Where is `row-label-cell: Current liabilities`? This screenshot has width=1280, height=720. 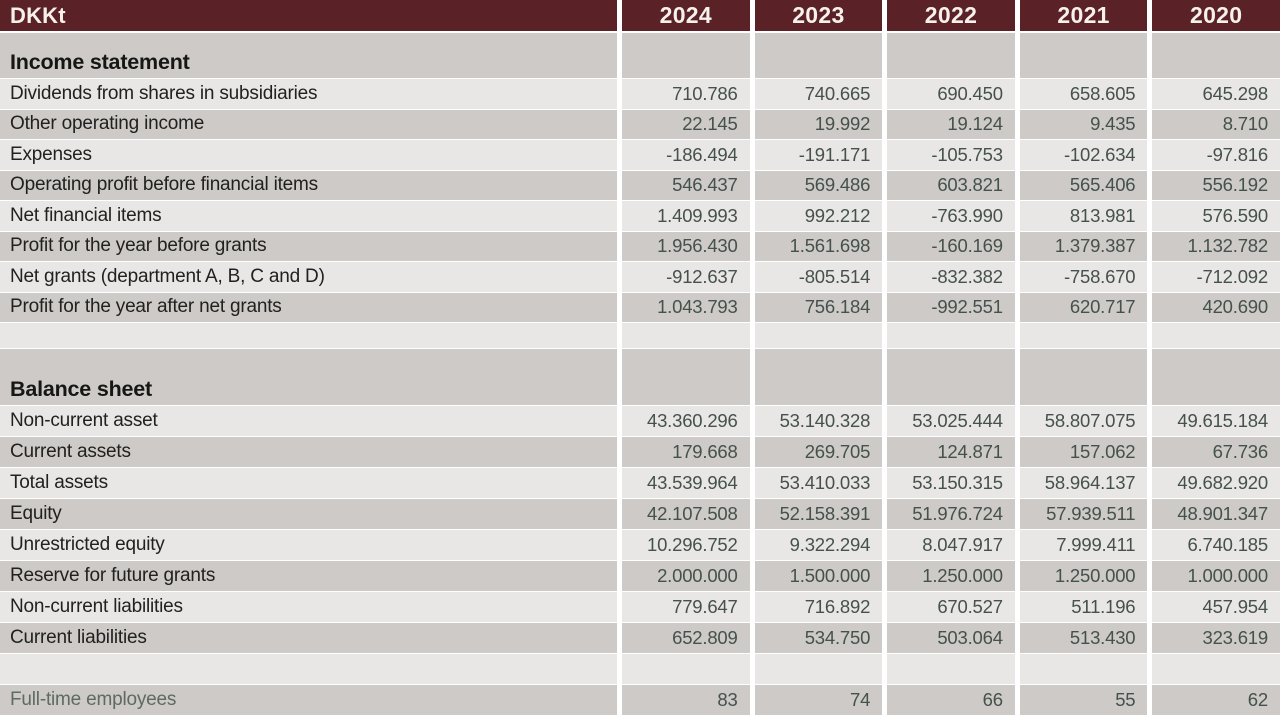
row-label-cell: Current liabilities is located at coordinates (308, 638).